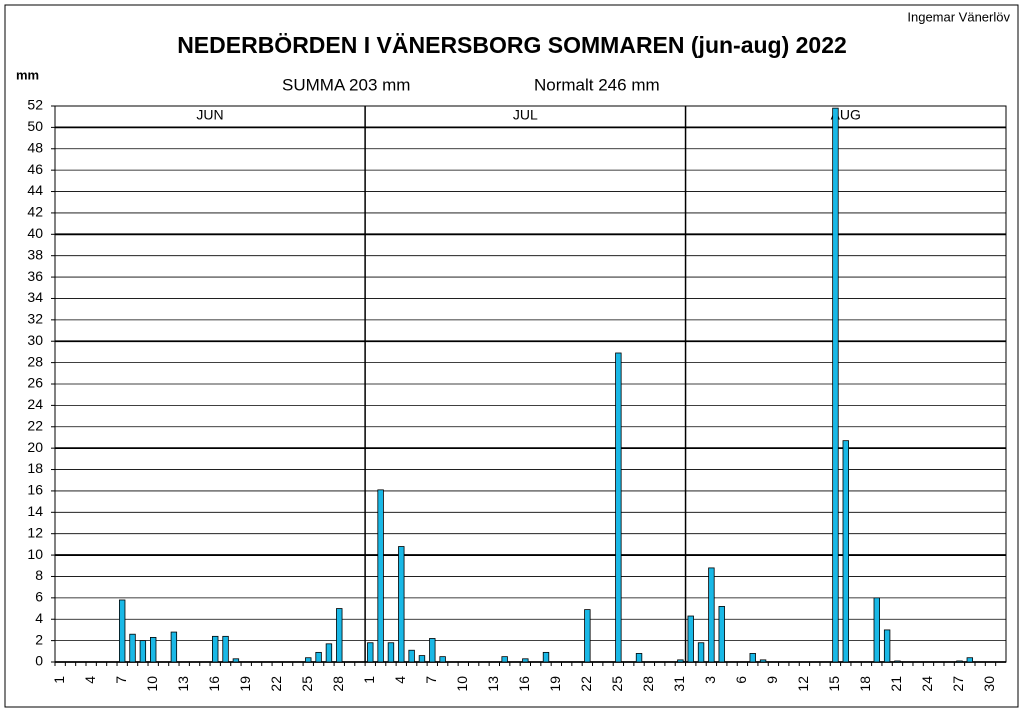  I want to click on y-tick-label: 46, so click(35, 169).